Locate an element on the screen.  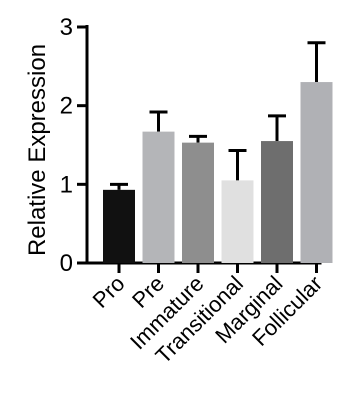
bar-marginal is located at coordinates (277, 202).